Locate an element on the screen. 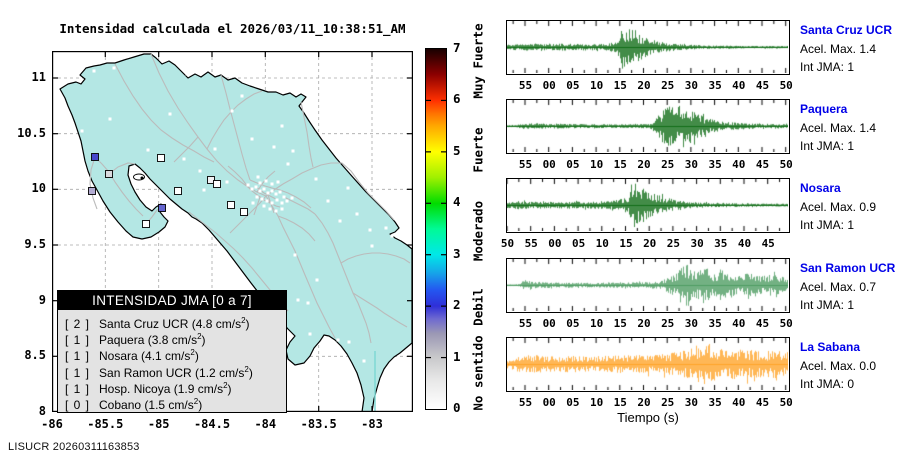 The height and width of the screenshot is (460, 910). latitude-tick-label: 8.5 is located at coordinates (35, 355).